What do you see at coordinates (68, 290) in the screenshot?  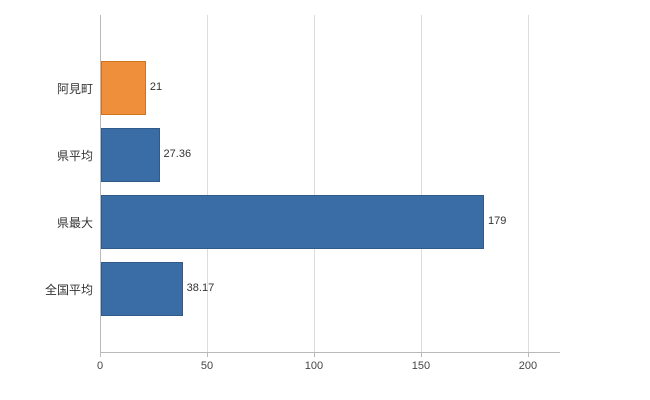 I see `category-label: 全国平均` at bounding box center [68, 290].